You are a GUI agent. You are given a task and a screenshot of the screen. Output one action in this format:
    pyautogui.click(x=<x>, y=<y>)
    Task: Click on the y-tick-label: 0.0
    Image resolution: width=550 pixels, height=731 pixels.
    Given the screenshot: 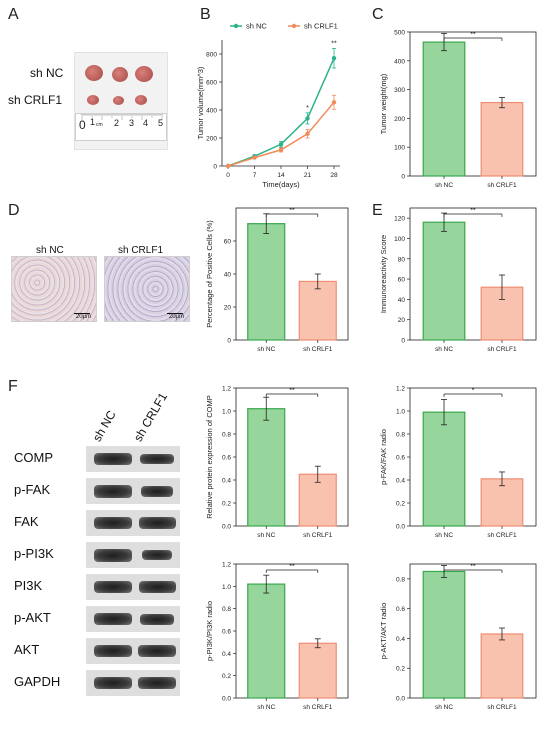 What is the action you would take?
    pyautogui.click(x=400, y=699)
    